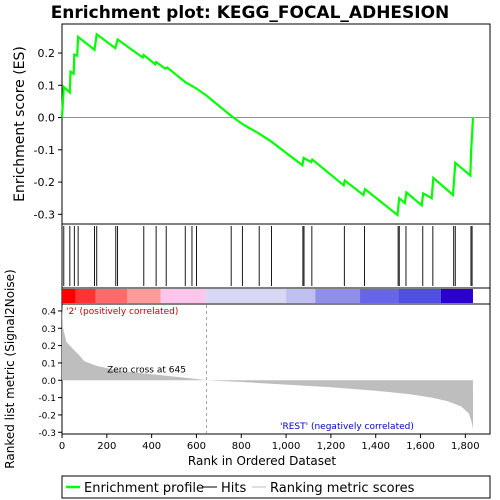  Describe the element at coordinates (122, 312) in the screenshot. I see `positive-correlation-label: '2' (positively correlated)` at that location.